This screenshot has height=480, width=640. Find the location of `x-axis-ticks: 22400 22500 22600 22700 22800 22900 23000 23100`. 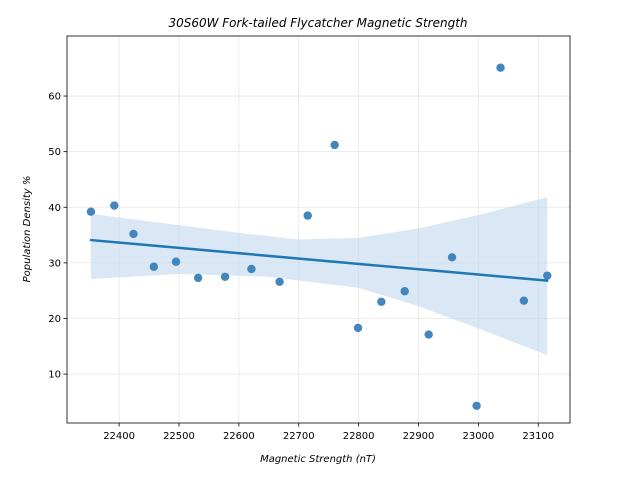

x-axis-ticks: 22400 22500 22600 22700 22800 22900 23000 23100 is located at coordinates (328, 432).